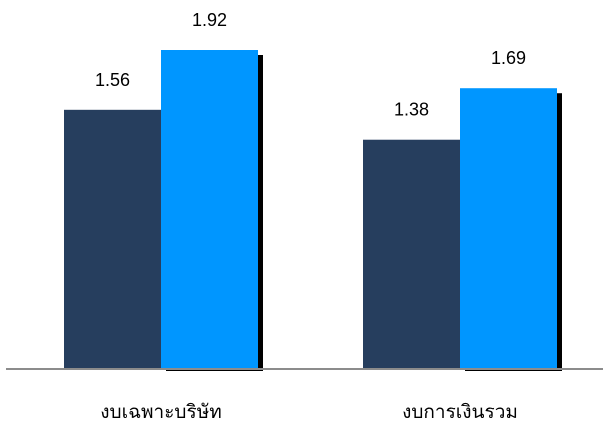 The width and height of the screenshot is (606, 423). I want to click on category-label-0: งบเฉพาะบริษัท, so click(161, 412).